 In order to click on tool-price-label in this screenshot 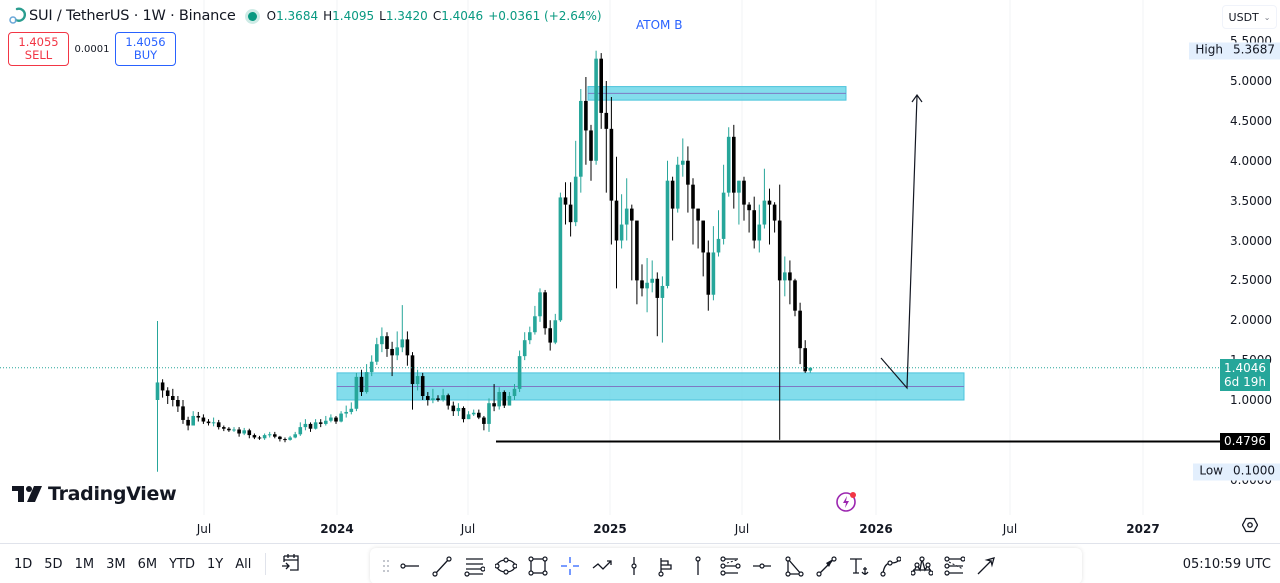, I will do `click(698, 566)`.